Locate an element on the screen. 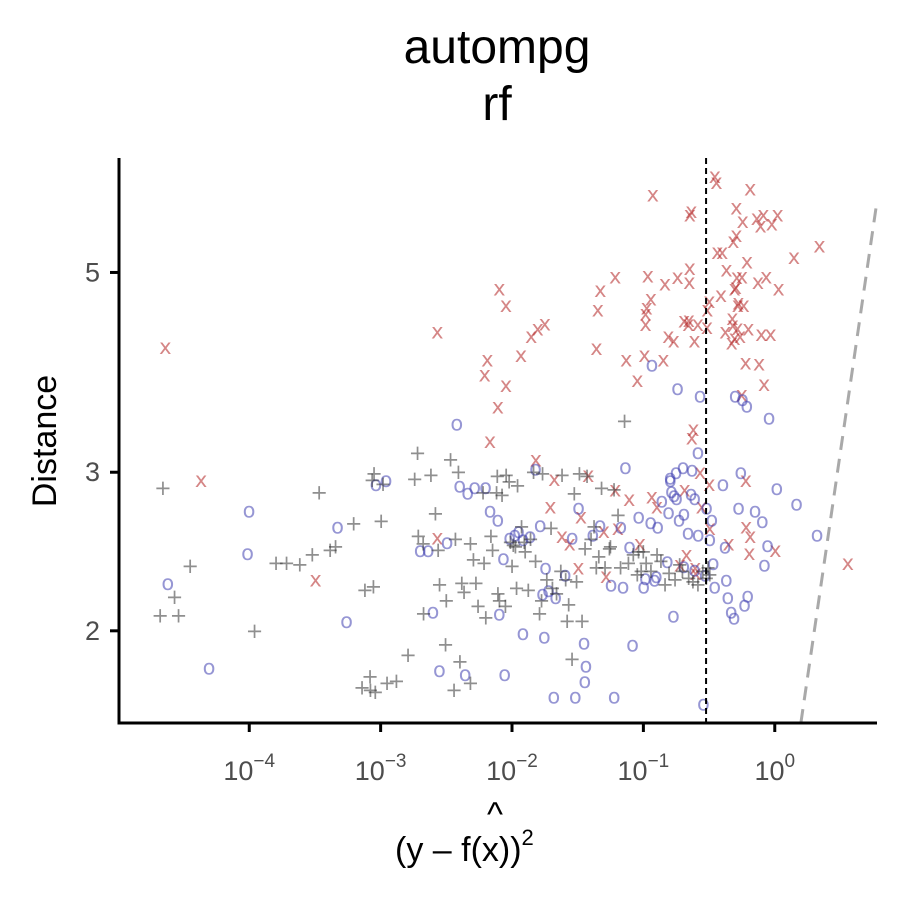 The width and height of the screenshot is (900, 900). y-tick-label: 5 is located at coordinates (92, 272).